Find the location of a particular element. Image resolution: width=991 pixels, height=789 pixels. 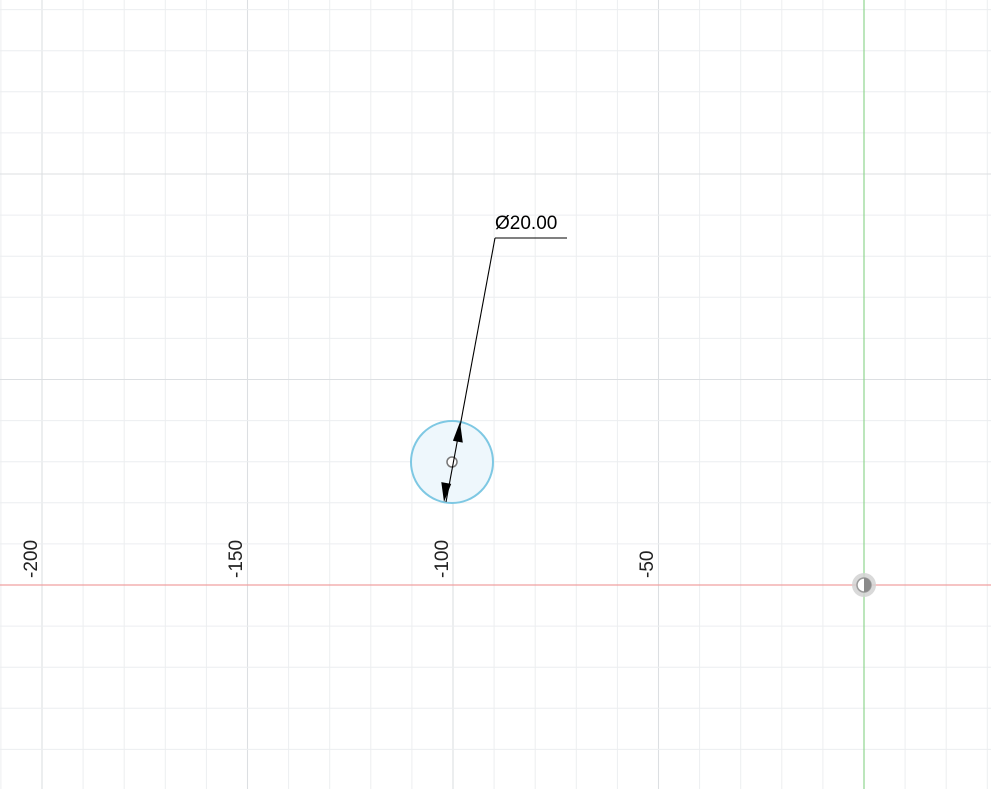

axis-label-minus-50: -50 is located at coordinates (647, 564).